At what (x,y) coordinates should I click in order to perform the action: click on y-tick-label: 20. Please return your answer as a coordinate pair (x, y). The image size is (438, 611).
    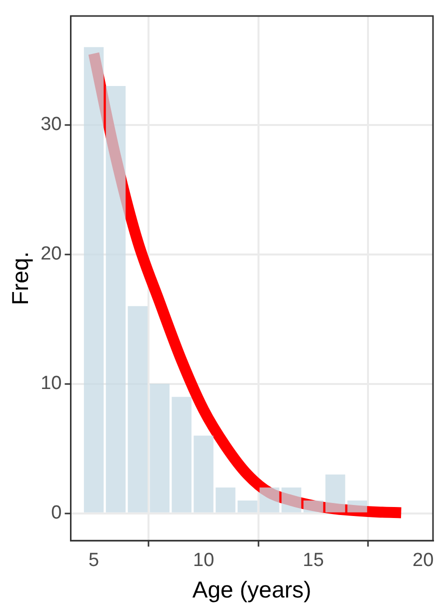
    Looking at the image, I should click on (51, 254).